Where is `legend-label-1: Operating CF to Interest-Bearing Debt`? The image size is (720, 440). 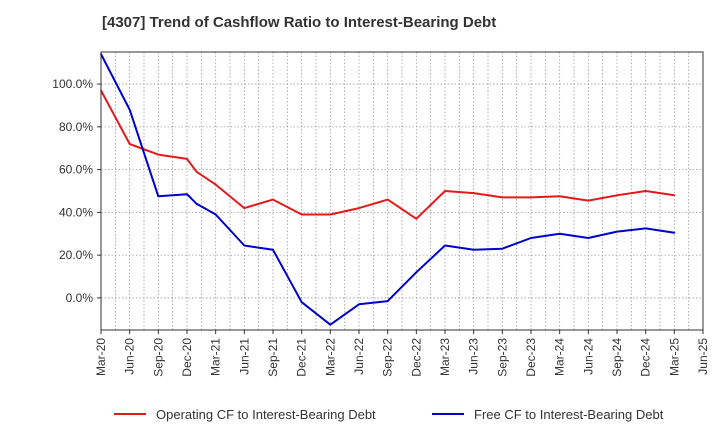
legend-label-1: Operating CF to Interest-Bearing Debt is located at coordinates (266, 414).